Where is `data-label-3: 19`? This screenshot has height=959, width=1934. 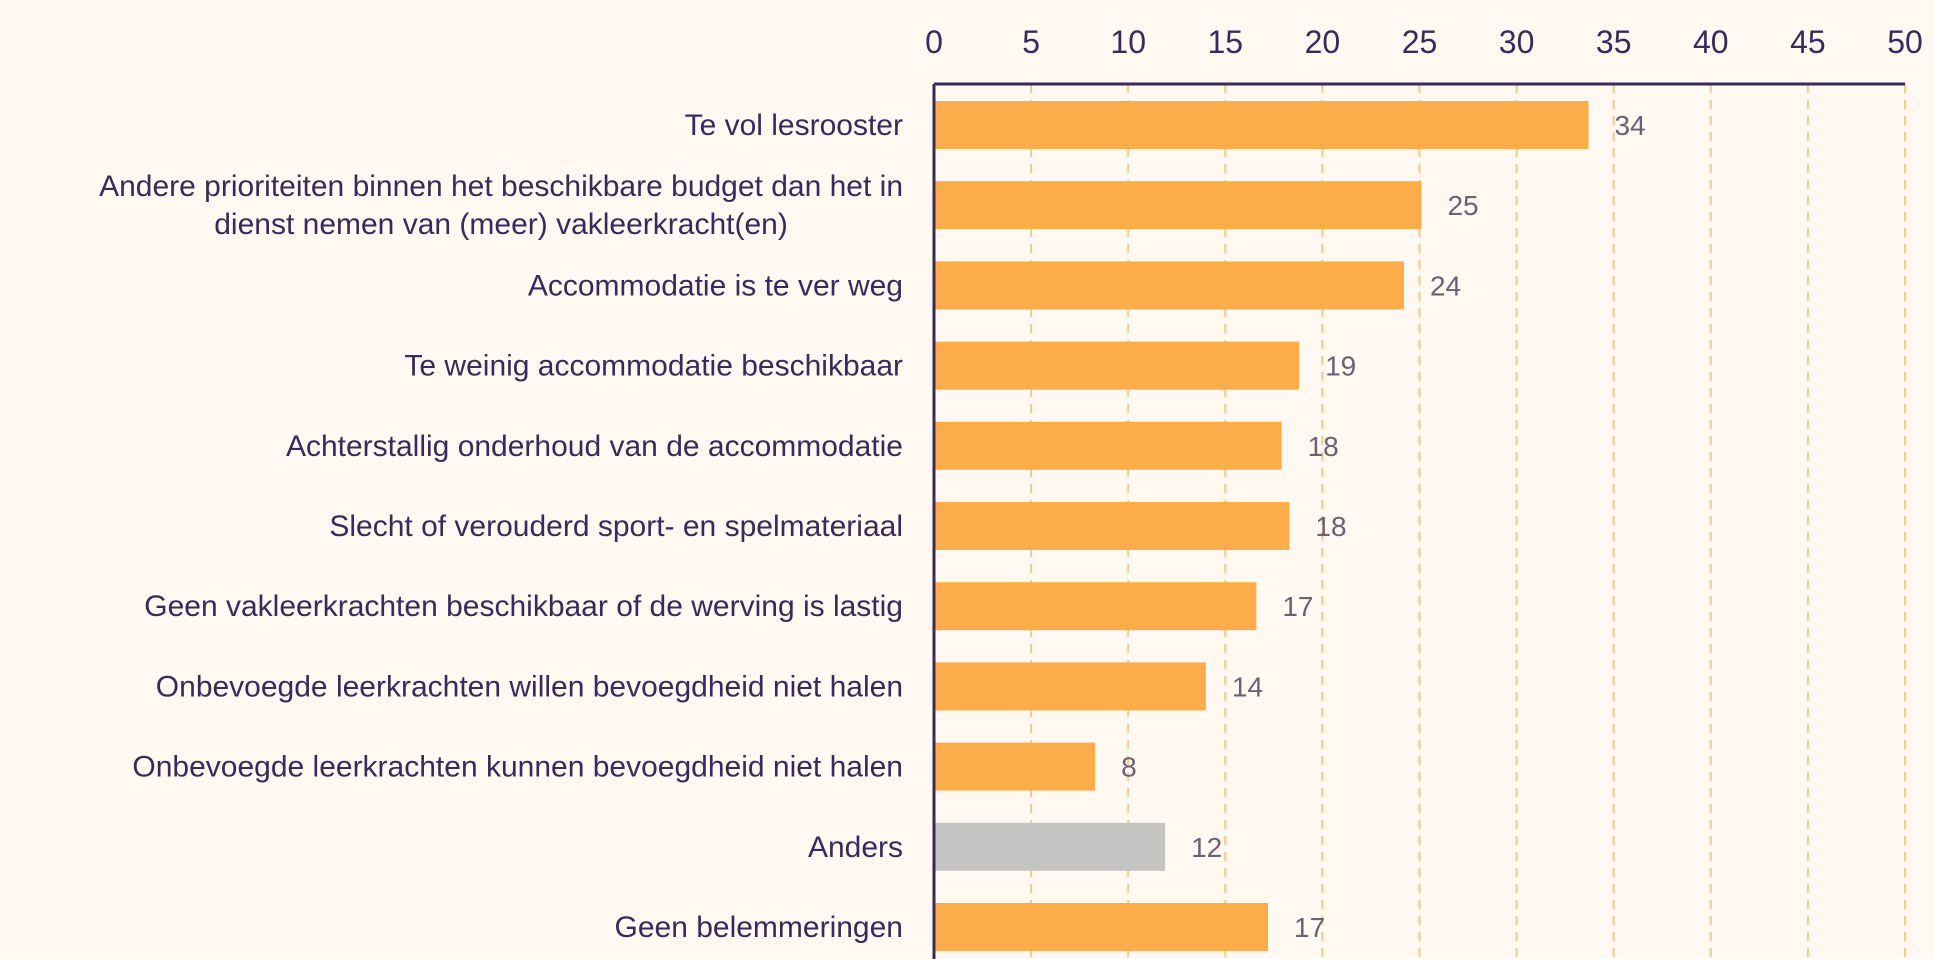
data-label-3: 19 is located at coordinates (1340, 366).